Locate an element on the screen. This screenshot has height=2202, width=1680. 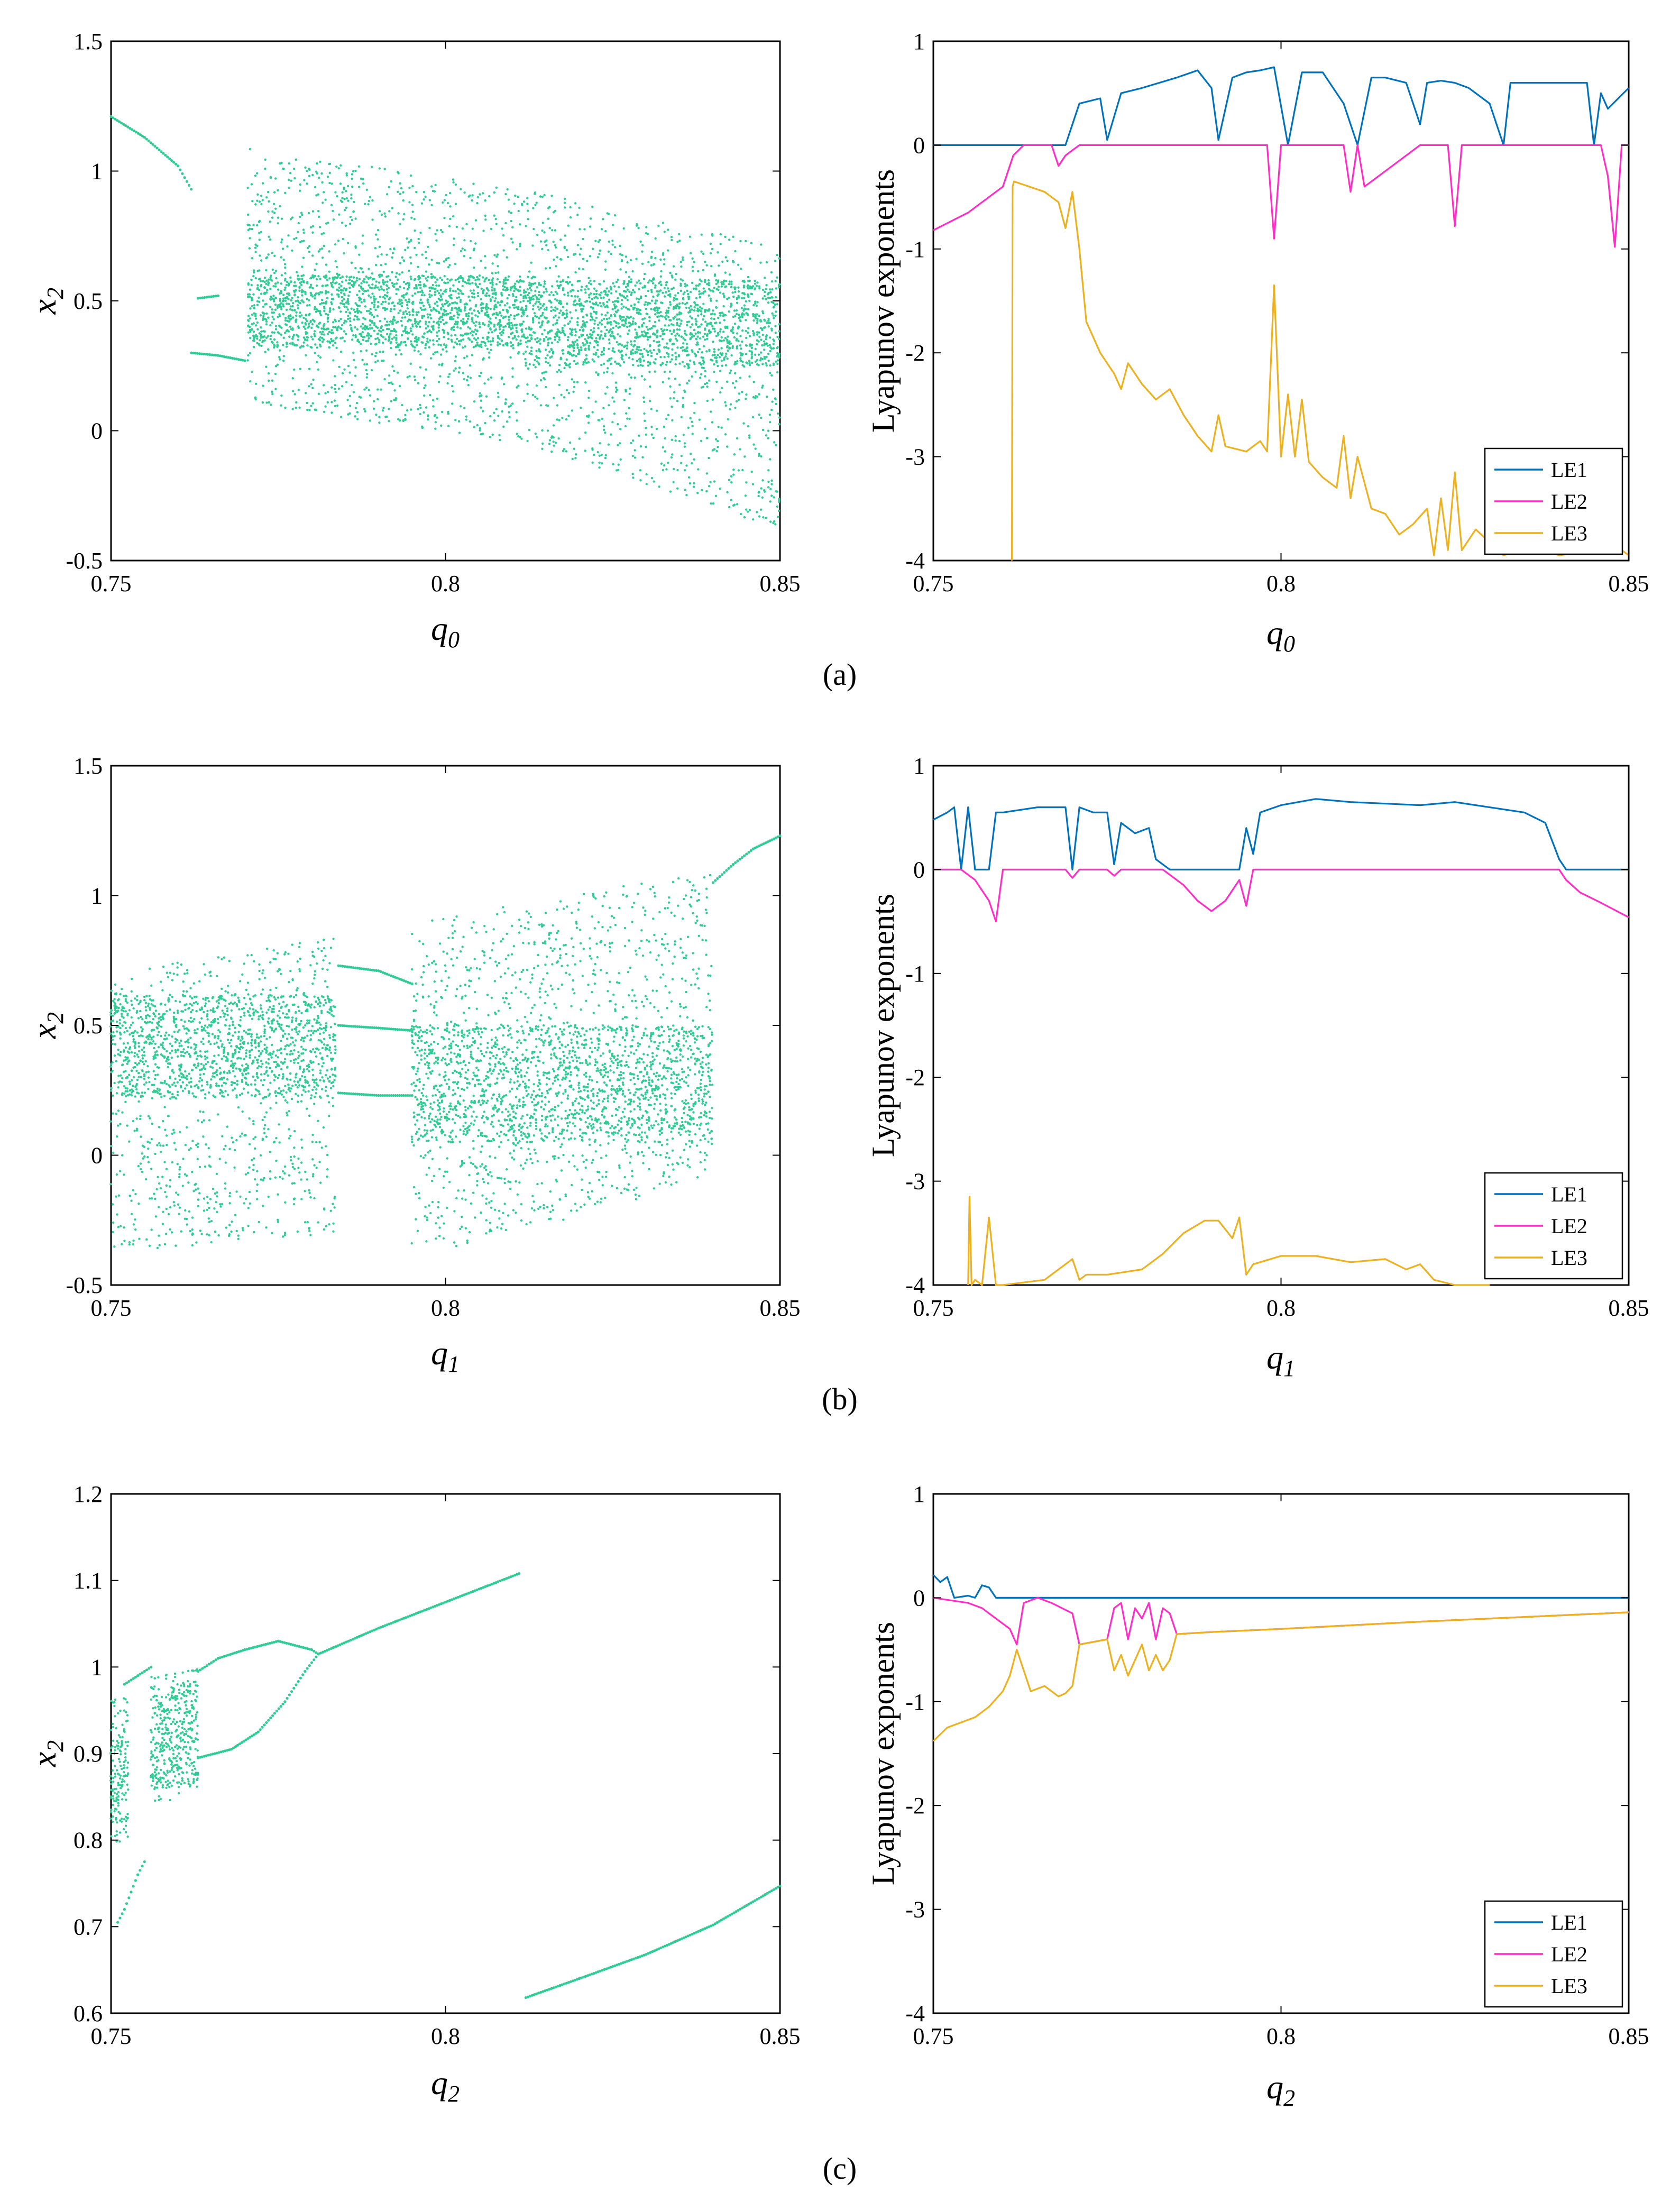
y-tick-label: 0 is located at coordinates (97, 431).